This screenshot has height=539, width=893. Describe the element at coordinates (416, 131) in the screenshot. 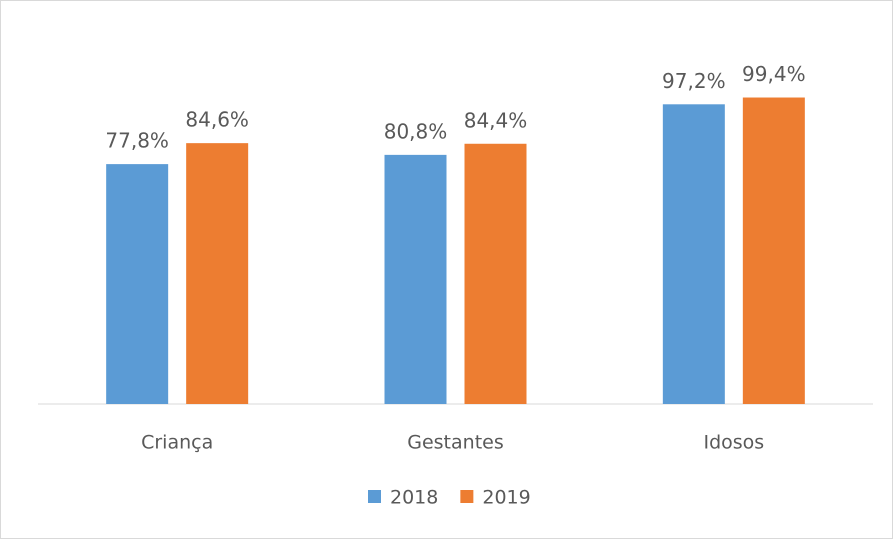

I see `data-label: 80,8%` at that location.